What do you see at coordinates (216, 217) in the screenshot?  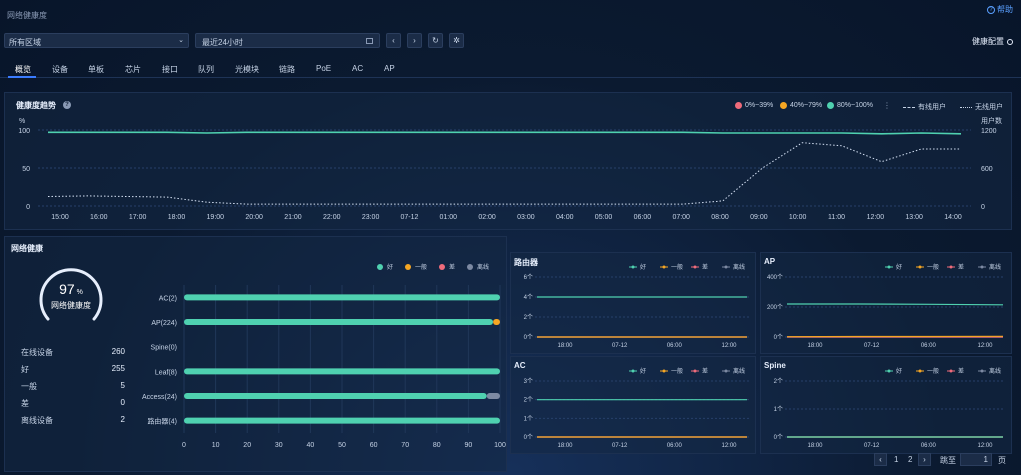 I see `x-tick: 19:00` at bounding box center [216, 217].